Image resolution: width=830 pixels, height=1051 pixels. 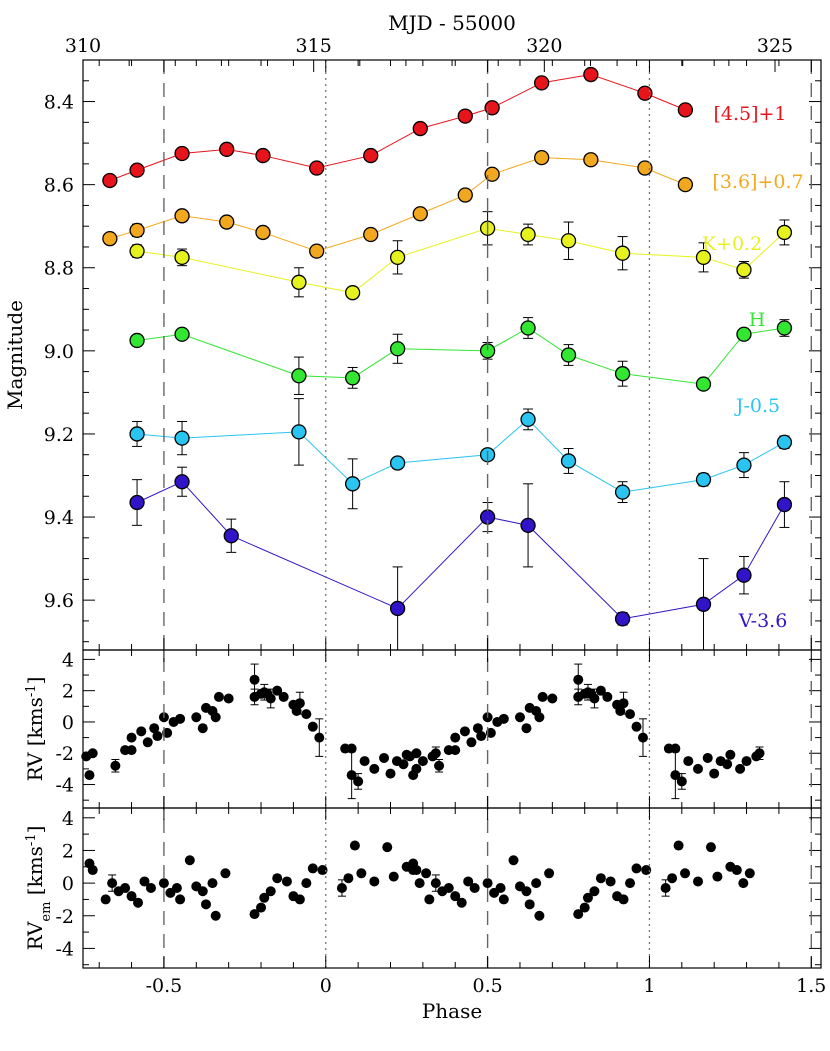 What do you see at coordinates (59, 103) in the screenshot?
I see `y-tick-label: 8.4` at bounding box center [59, 103].